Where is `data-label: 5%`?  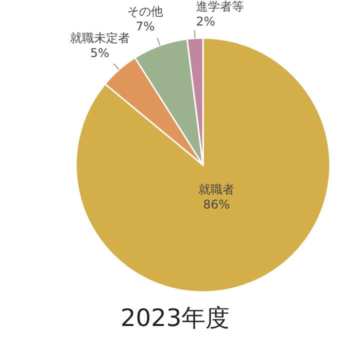 data-label: 5% is located at coordinates (100, 53).